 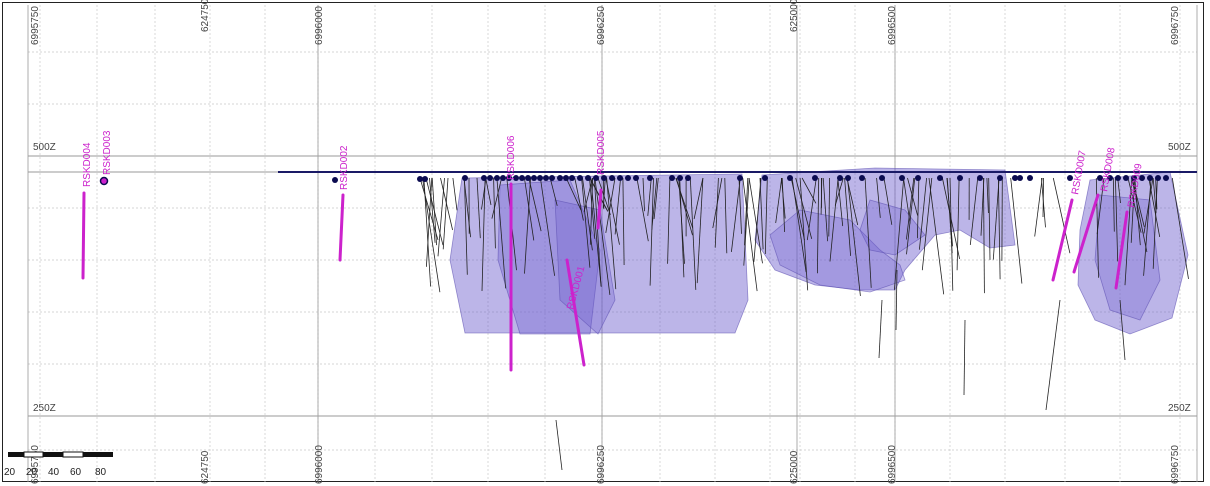 What do you see at coordinates (599, 209) in the screenshot?
I see `target-hole-rskd005` at bounding box center [599, 209].